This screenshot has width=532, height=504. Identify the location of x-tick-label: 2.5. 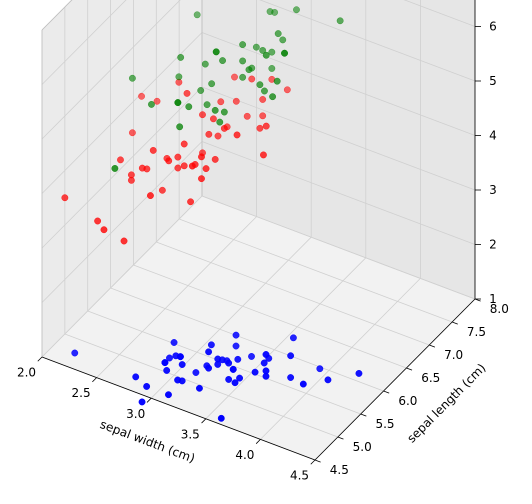
(81, 393).